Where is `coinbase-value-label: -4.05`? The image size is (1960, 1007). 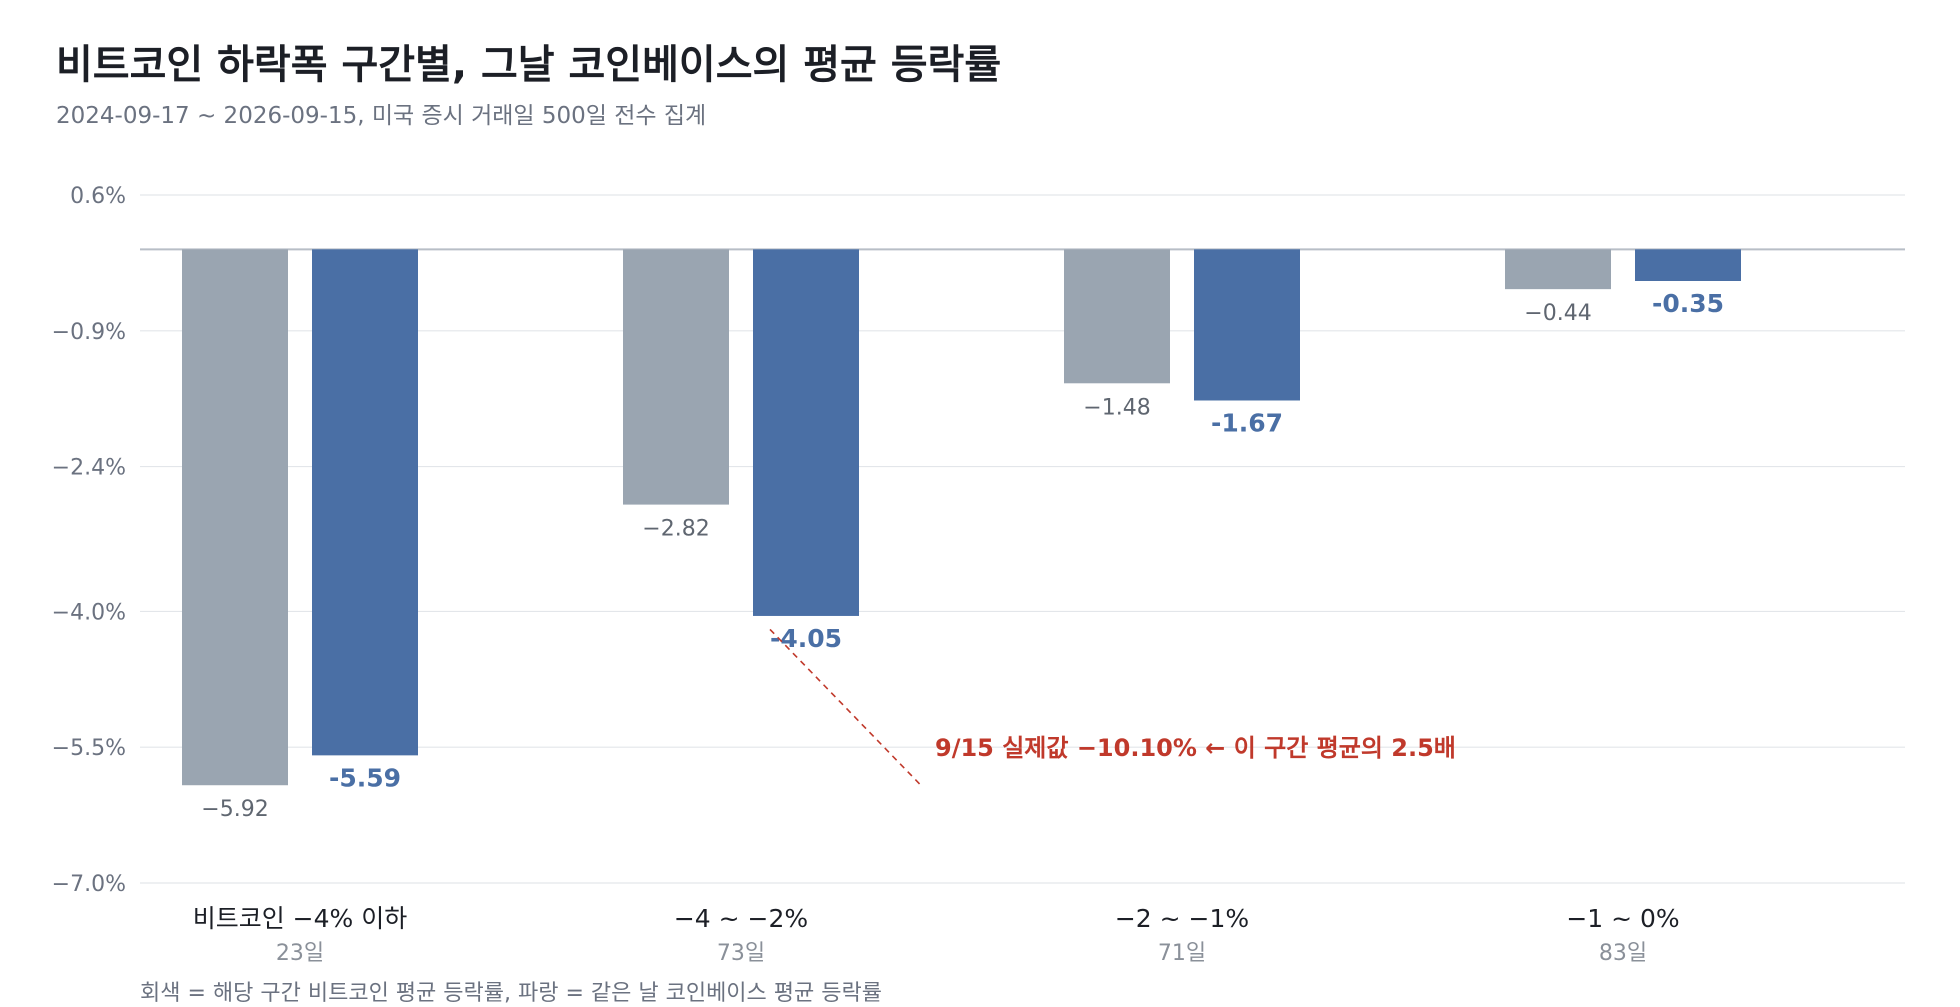 coinbase-value-label: -4.05 is located at coordinates (806, 638).